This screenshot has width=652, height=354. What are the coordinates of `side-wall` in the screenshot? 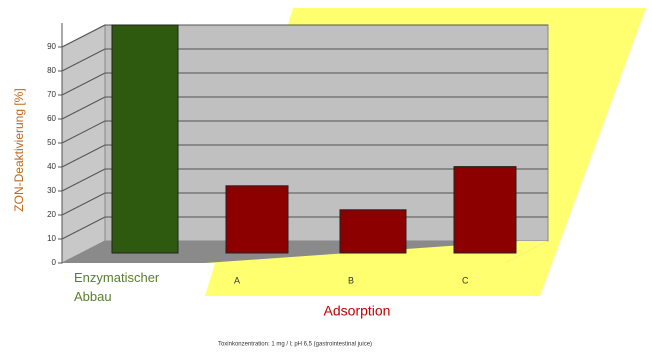 It's located at (83, 144).